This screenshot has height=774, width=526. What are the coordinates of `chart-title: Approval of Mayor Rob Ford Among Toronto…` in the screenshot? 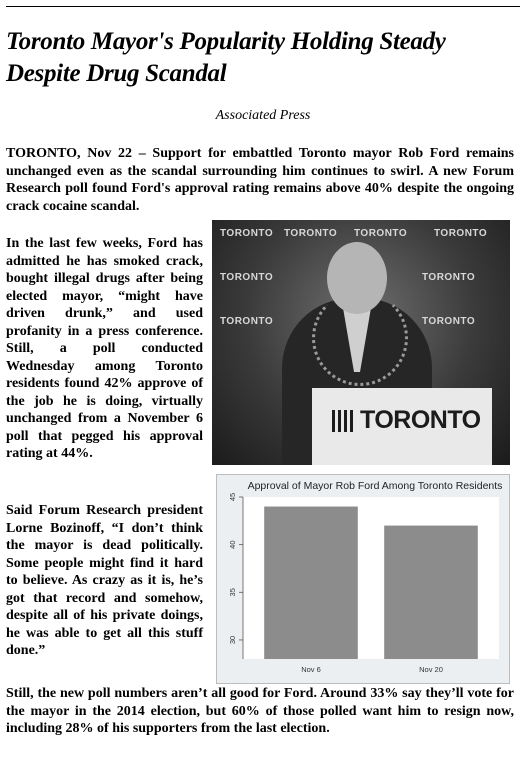 It's located at (375, 486).